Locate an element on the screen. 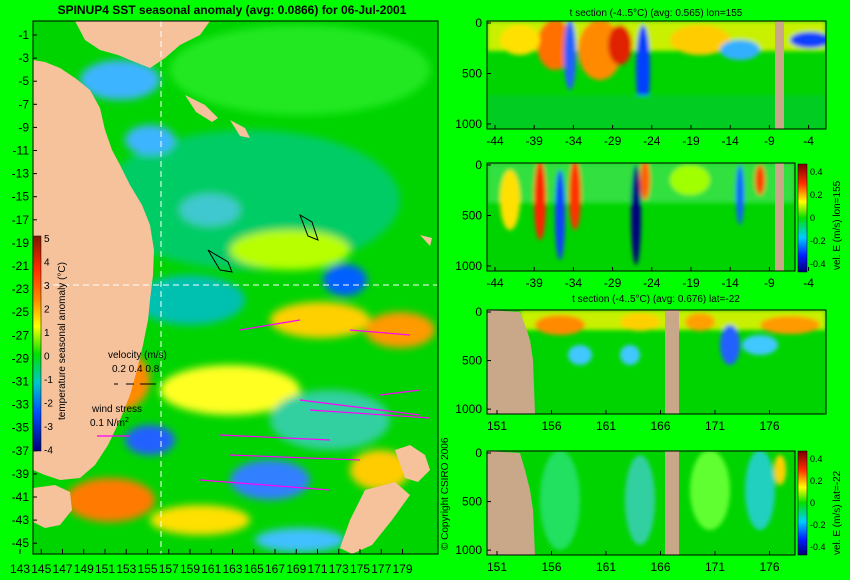 The width and height of the screenshot is (850, 580). section-vel-lon155-land is located at coordinates (779, 217).